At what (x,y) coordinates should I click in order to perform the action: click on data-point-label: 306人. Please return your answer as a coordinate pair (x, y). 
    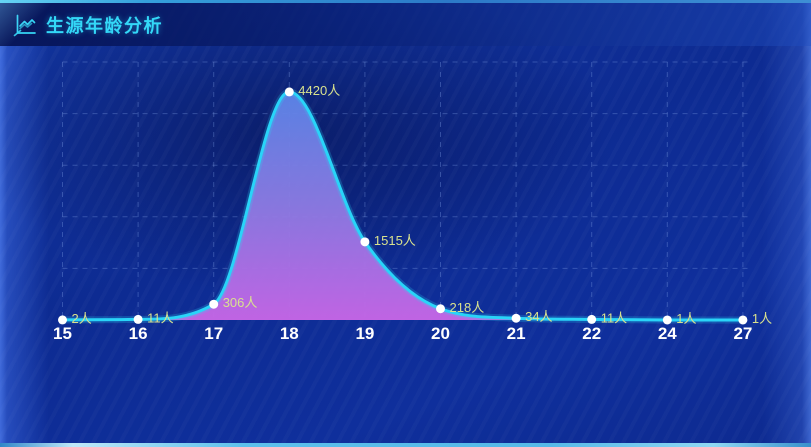
    Looking at the image, I should click on (240, 302).